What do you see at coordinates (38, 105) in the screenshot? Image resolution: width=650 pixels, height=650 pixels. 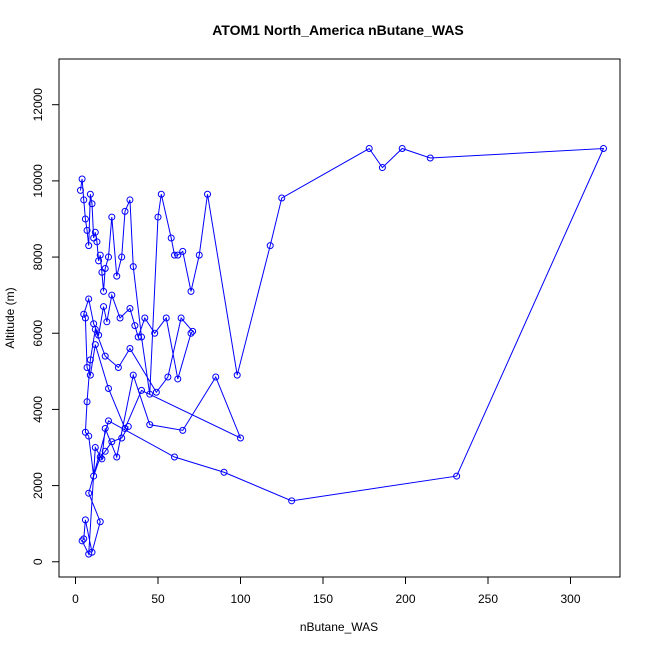 I see `y-tick-label: 12000` at bounding box center [38, 105].